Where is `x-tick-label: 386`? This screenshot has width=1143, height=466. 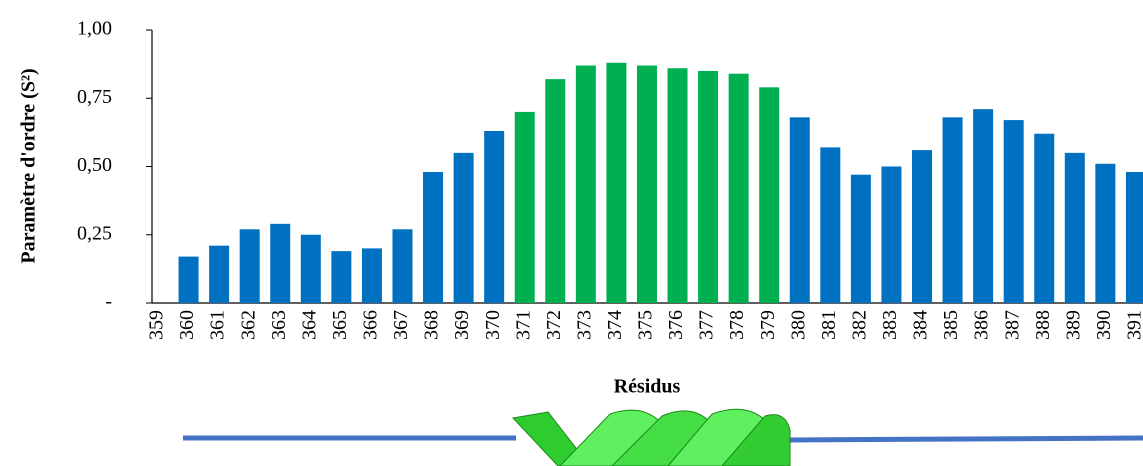
x-tick-label: 386 is located at coordinates (982, 325).